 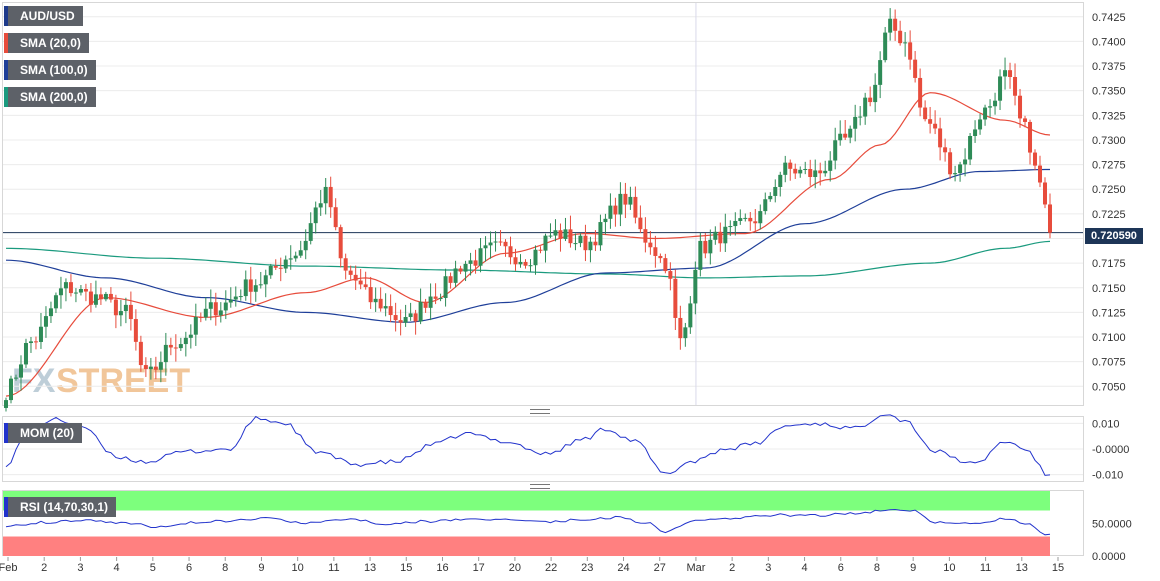 I want to click on rsi-tick-label: 50.0000, so click(x=1112, y=525).